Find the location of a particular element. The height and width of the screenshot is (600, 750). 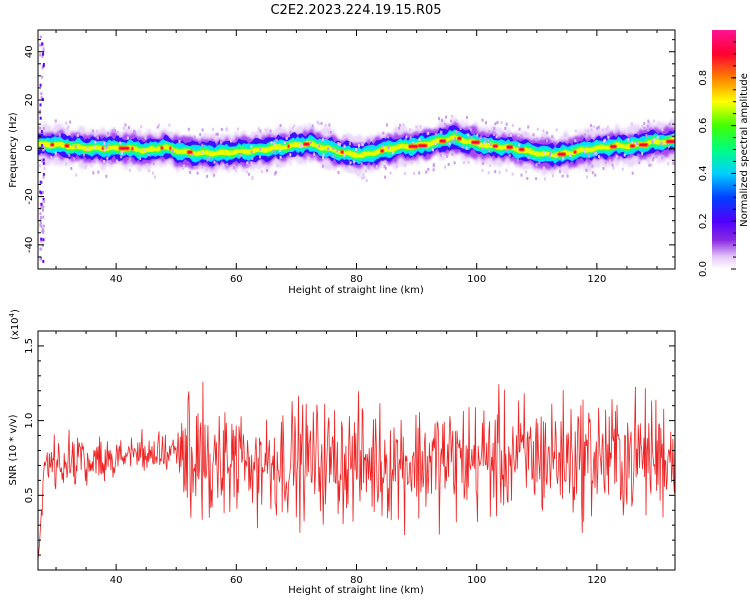

spectrogram-x-tick-label: 60 is located at coordinates (236, 279).